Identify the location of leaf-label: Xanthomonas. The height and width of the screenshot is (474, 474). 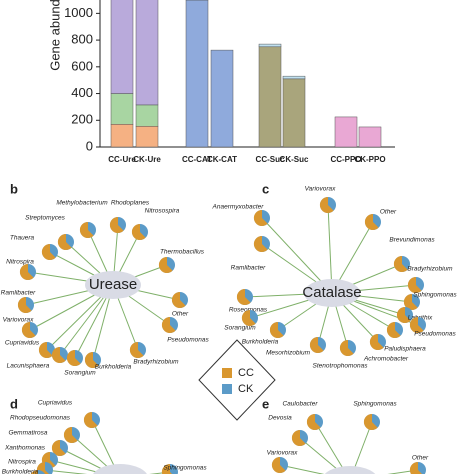
(25, 448).